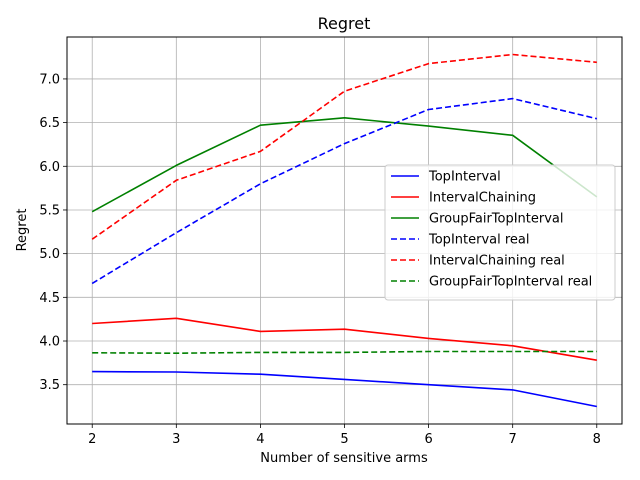 This screenshot has width=640, height=480. What do you see at coordinates (260, 439) in the screenshot?
I see `x-tick-label: 4` at bounding box center [260, 439].